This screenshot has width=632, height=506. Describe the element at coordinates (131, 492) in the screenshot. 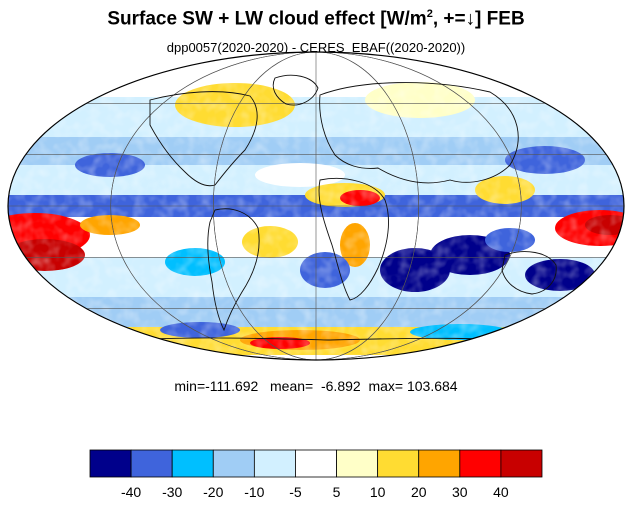

I see `colorbar-tick-label: -40` at that location.